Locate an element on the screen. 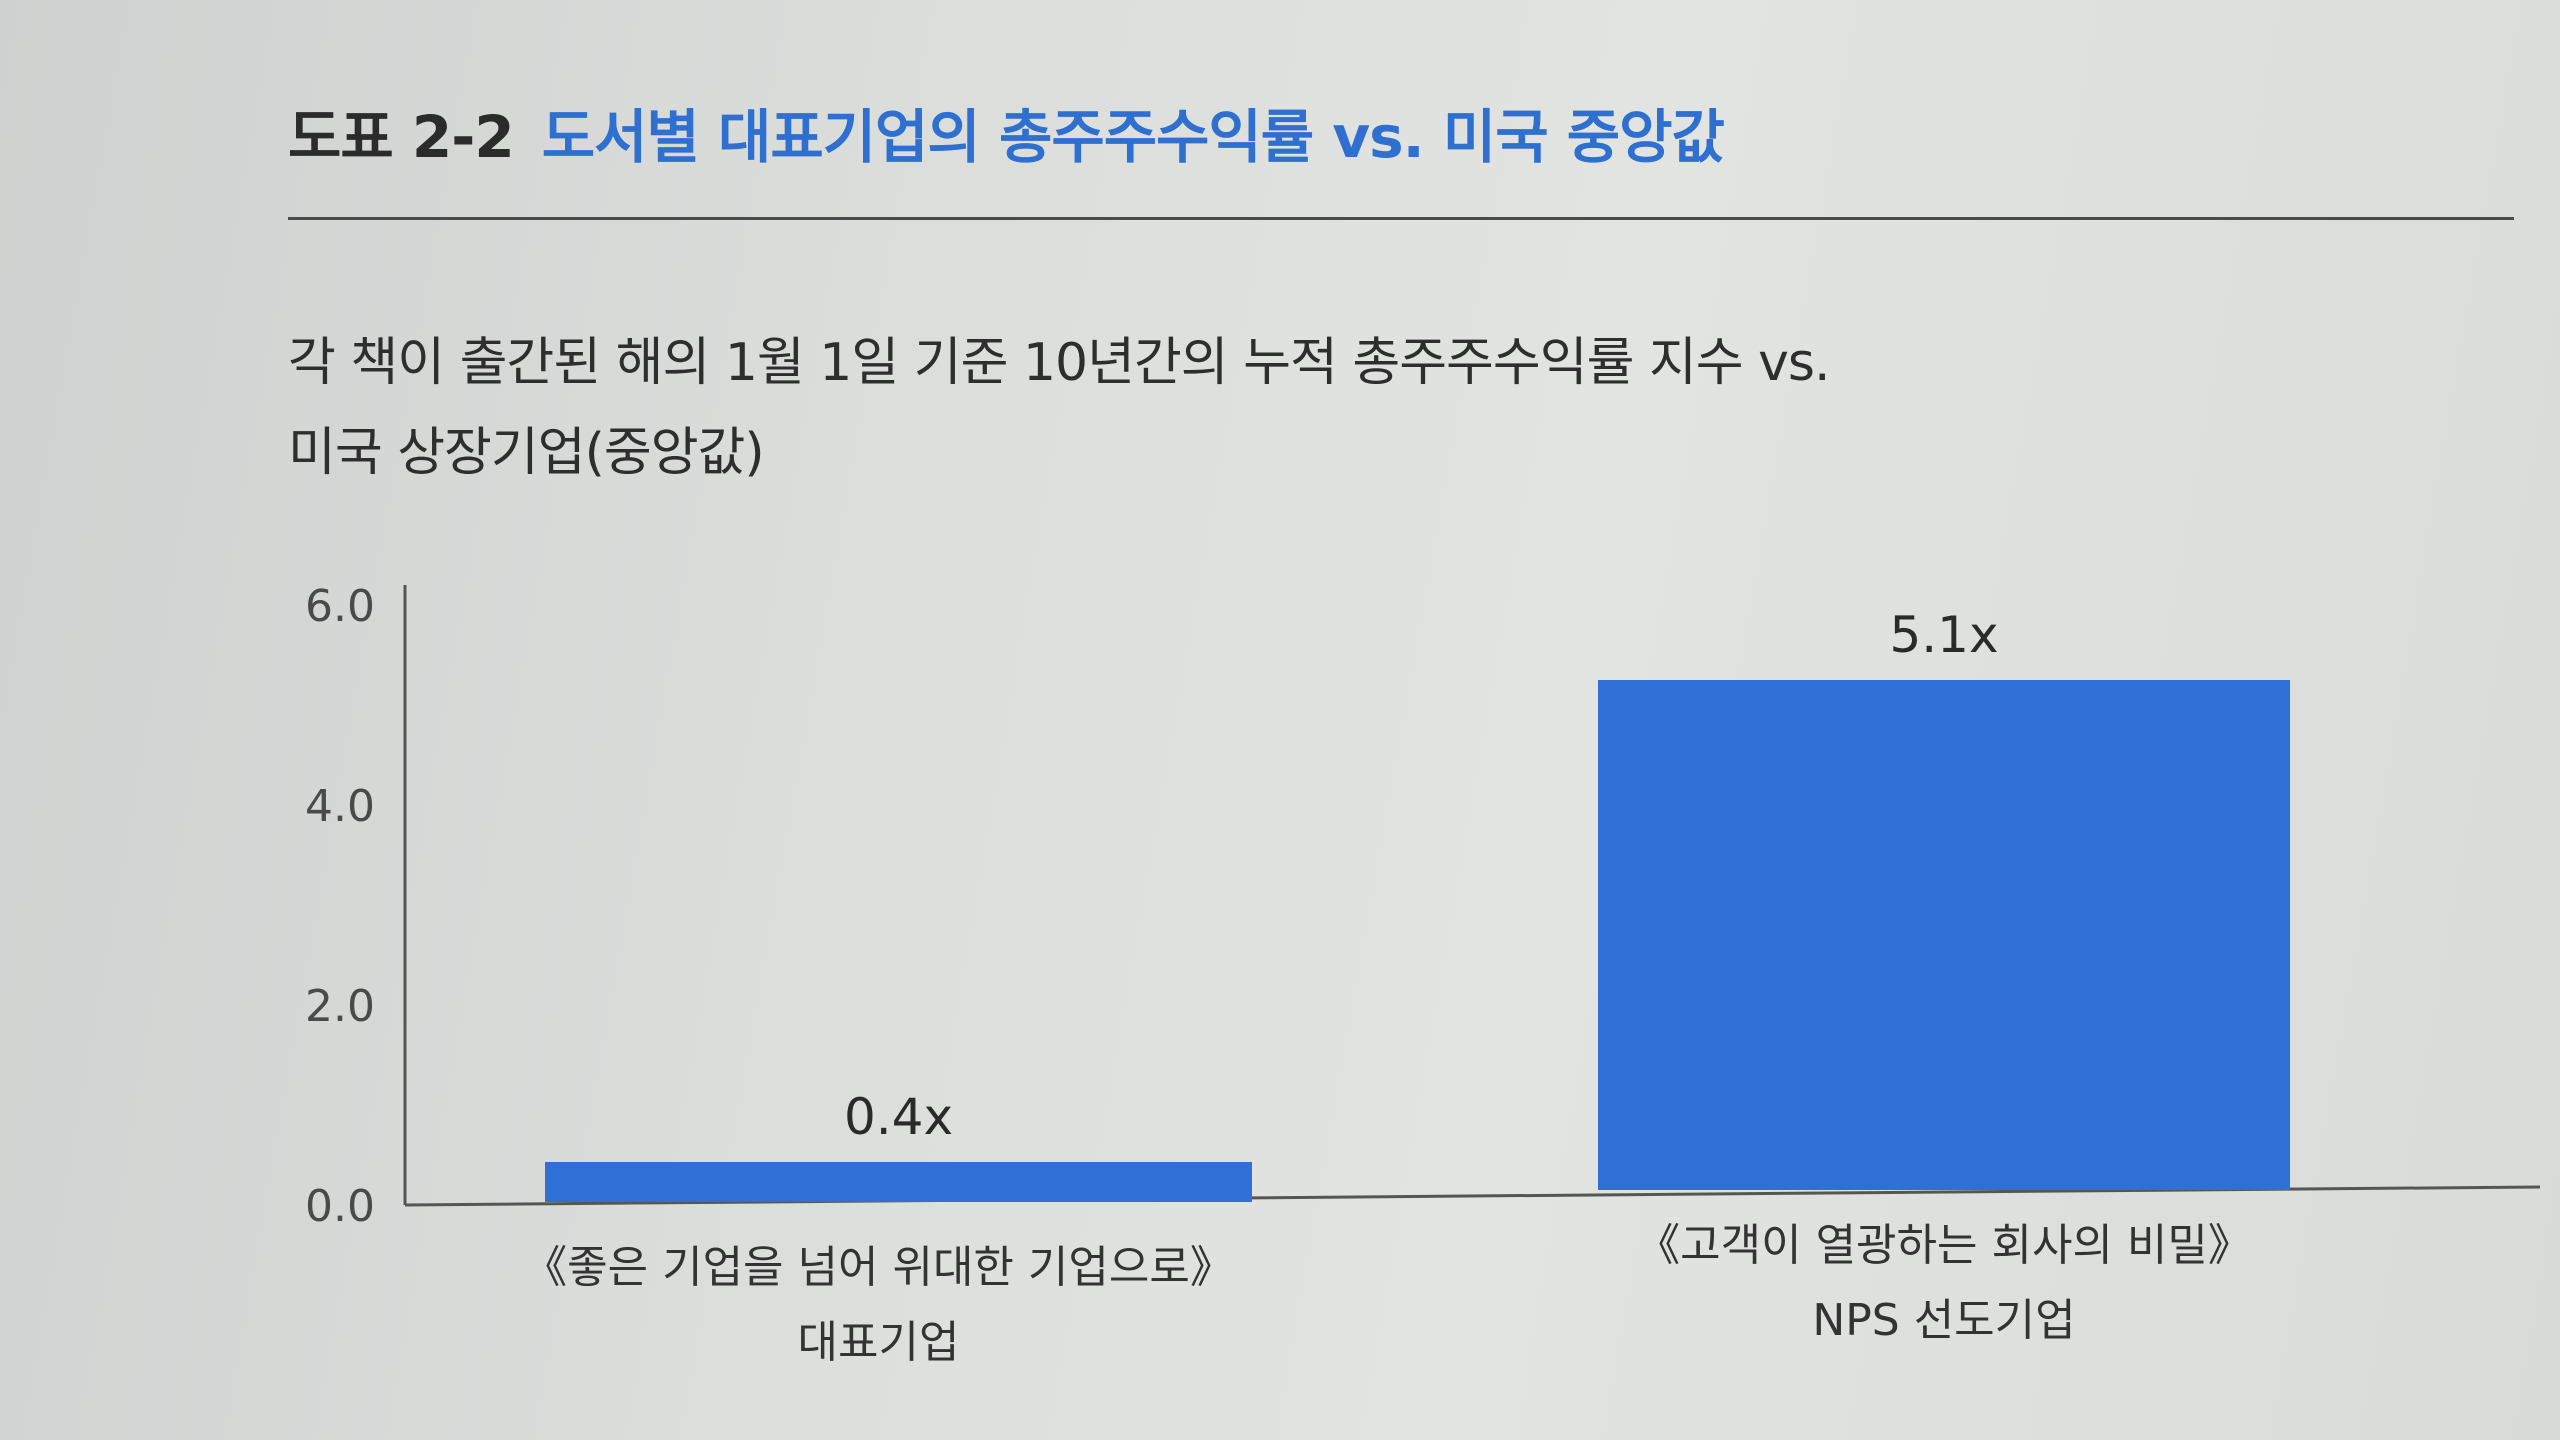 This screenshot has width=2560, height=1440. category-label-2-line-1: 《고객이 열광하는 회사의 비밀》 is located at coordinates (1944, 1245).